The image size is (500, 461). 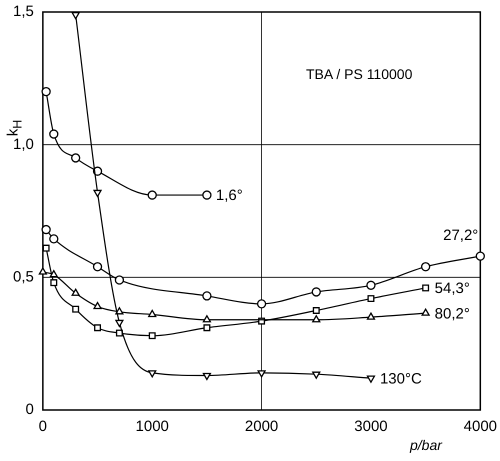 I want to click on y-tick-label: 0,5, so click(x=23, y=277).